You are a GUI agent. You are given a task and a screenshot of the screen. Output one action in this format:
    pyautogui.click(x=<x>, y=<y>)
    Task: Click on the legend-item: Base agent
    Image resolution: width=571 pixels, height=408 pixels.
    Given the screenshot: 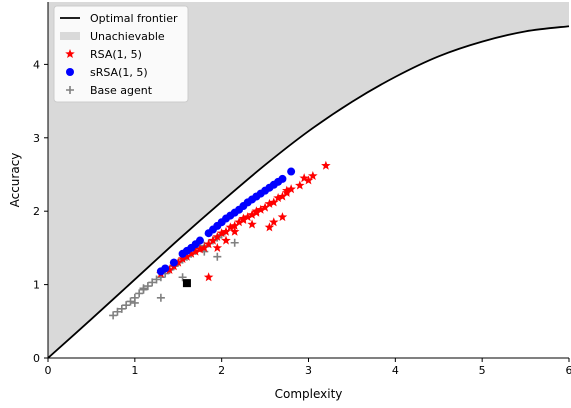 What is the action you would take?
    pyautogui.click(x=109, y=90)
    